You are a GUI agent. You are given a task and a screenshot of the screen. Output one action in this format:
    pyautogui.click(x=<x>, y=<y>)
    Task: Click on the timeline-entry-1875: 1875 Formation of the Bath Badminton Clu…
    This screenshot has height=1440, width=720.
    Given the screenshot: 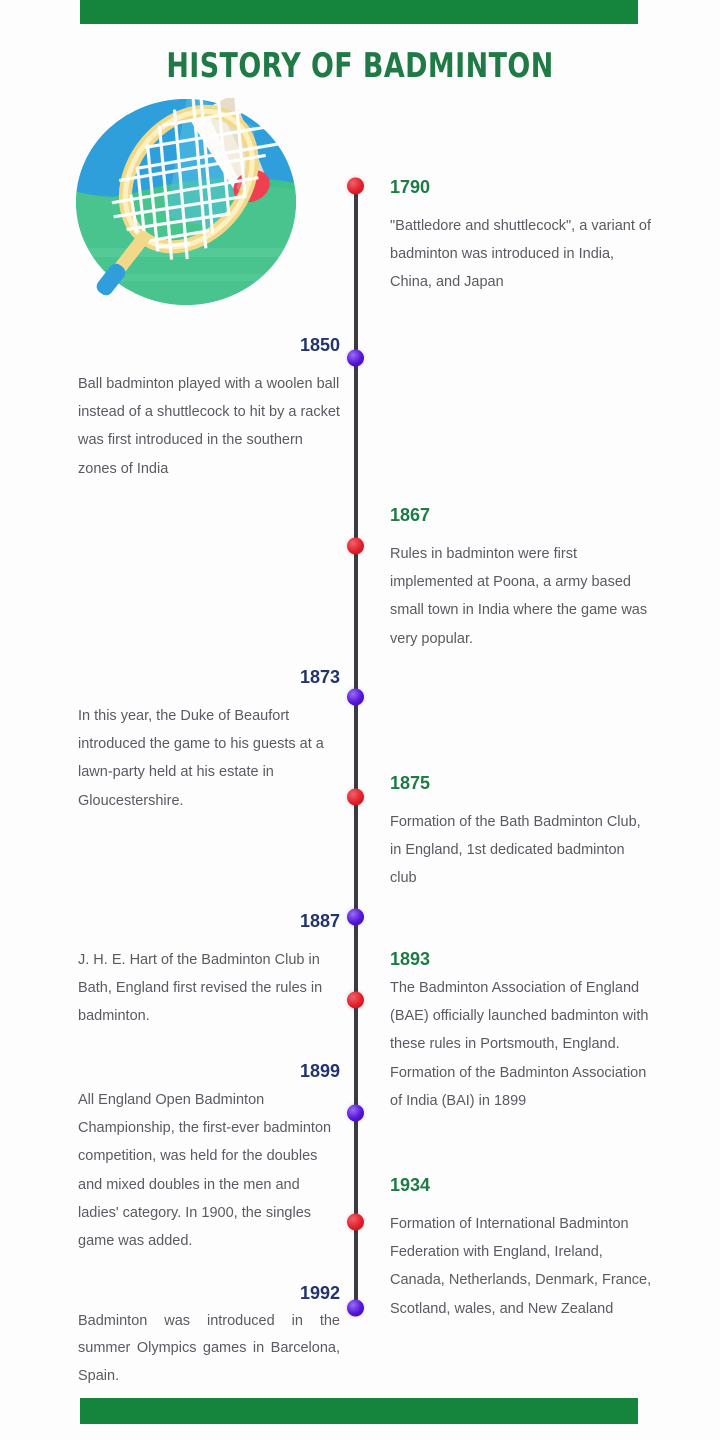 What is the action you would take?
    pyautogui.click(x=521, y=833)
    